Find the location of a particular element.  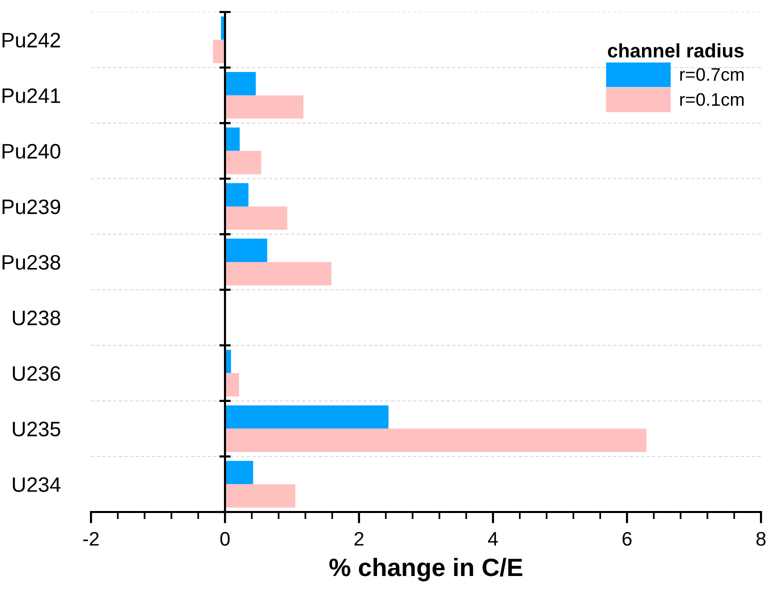

y-tick-label: U238 is located at coordinates (36, 318).